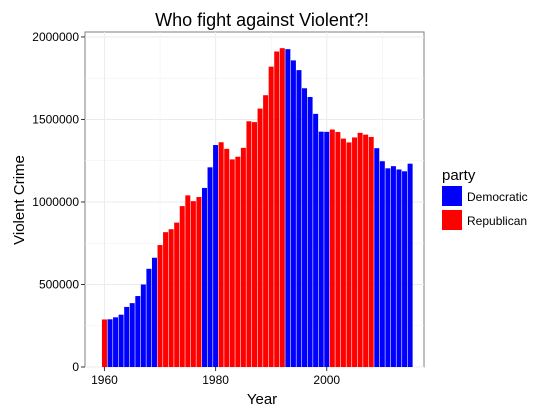 The width and height of the screenshot is (558, 416). Describe the element at coordinates (154, 312) in the screenshot. I see `bar-1969` at that location.